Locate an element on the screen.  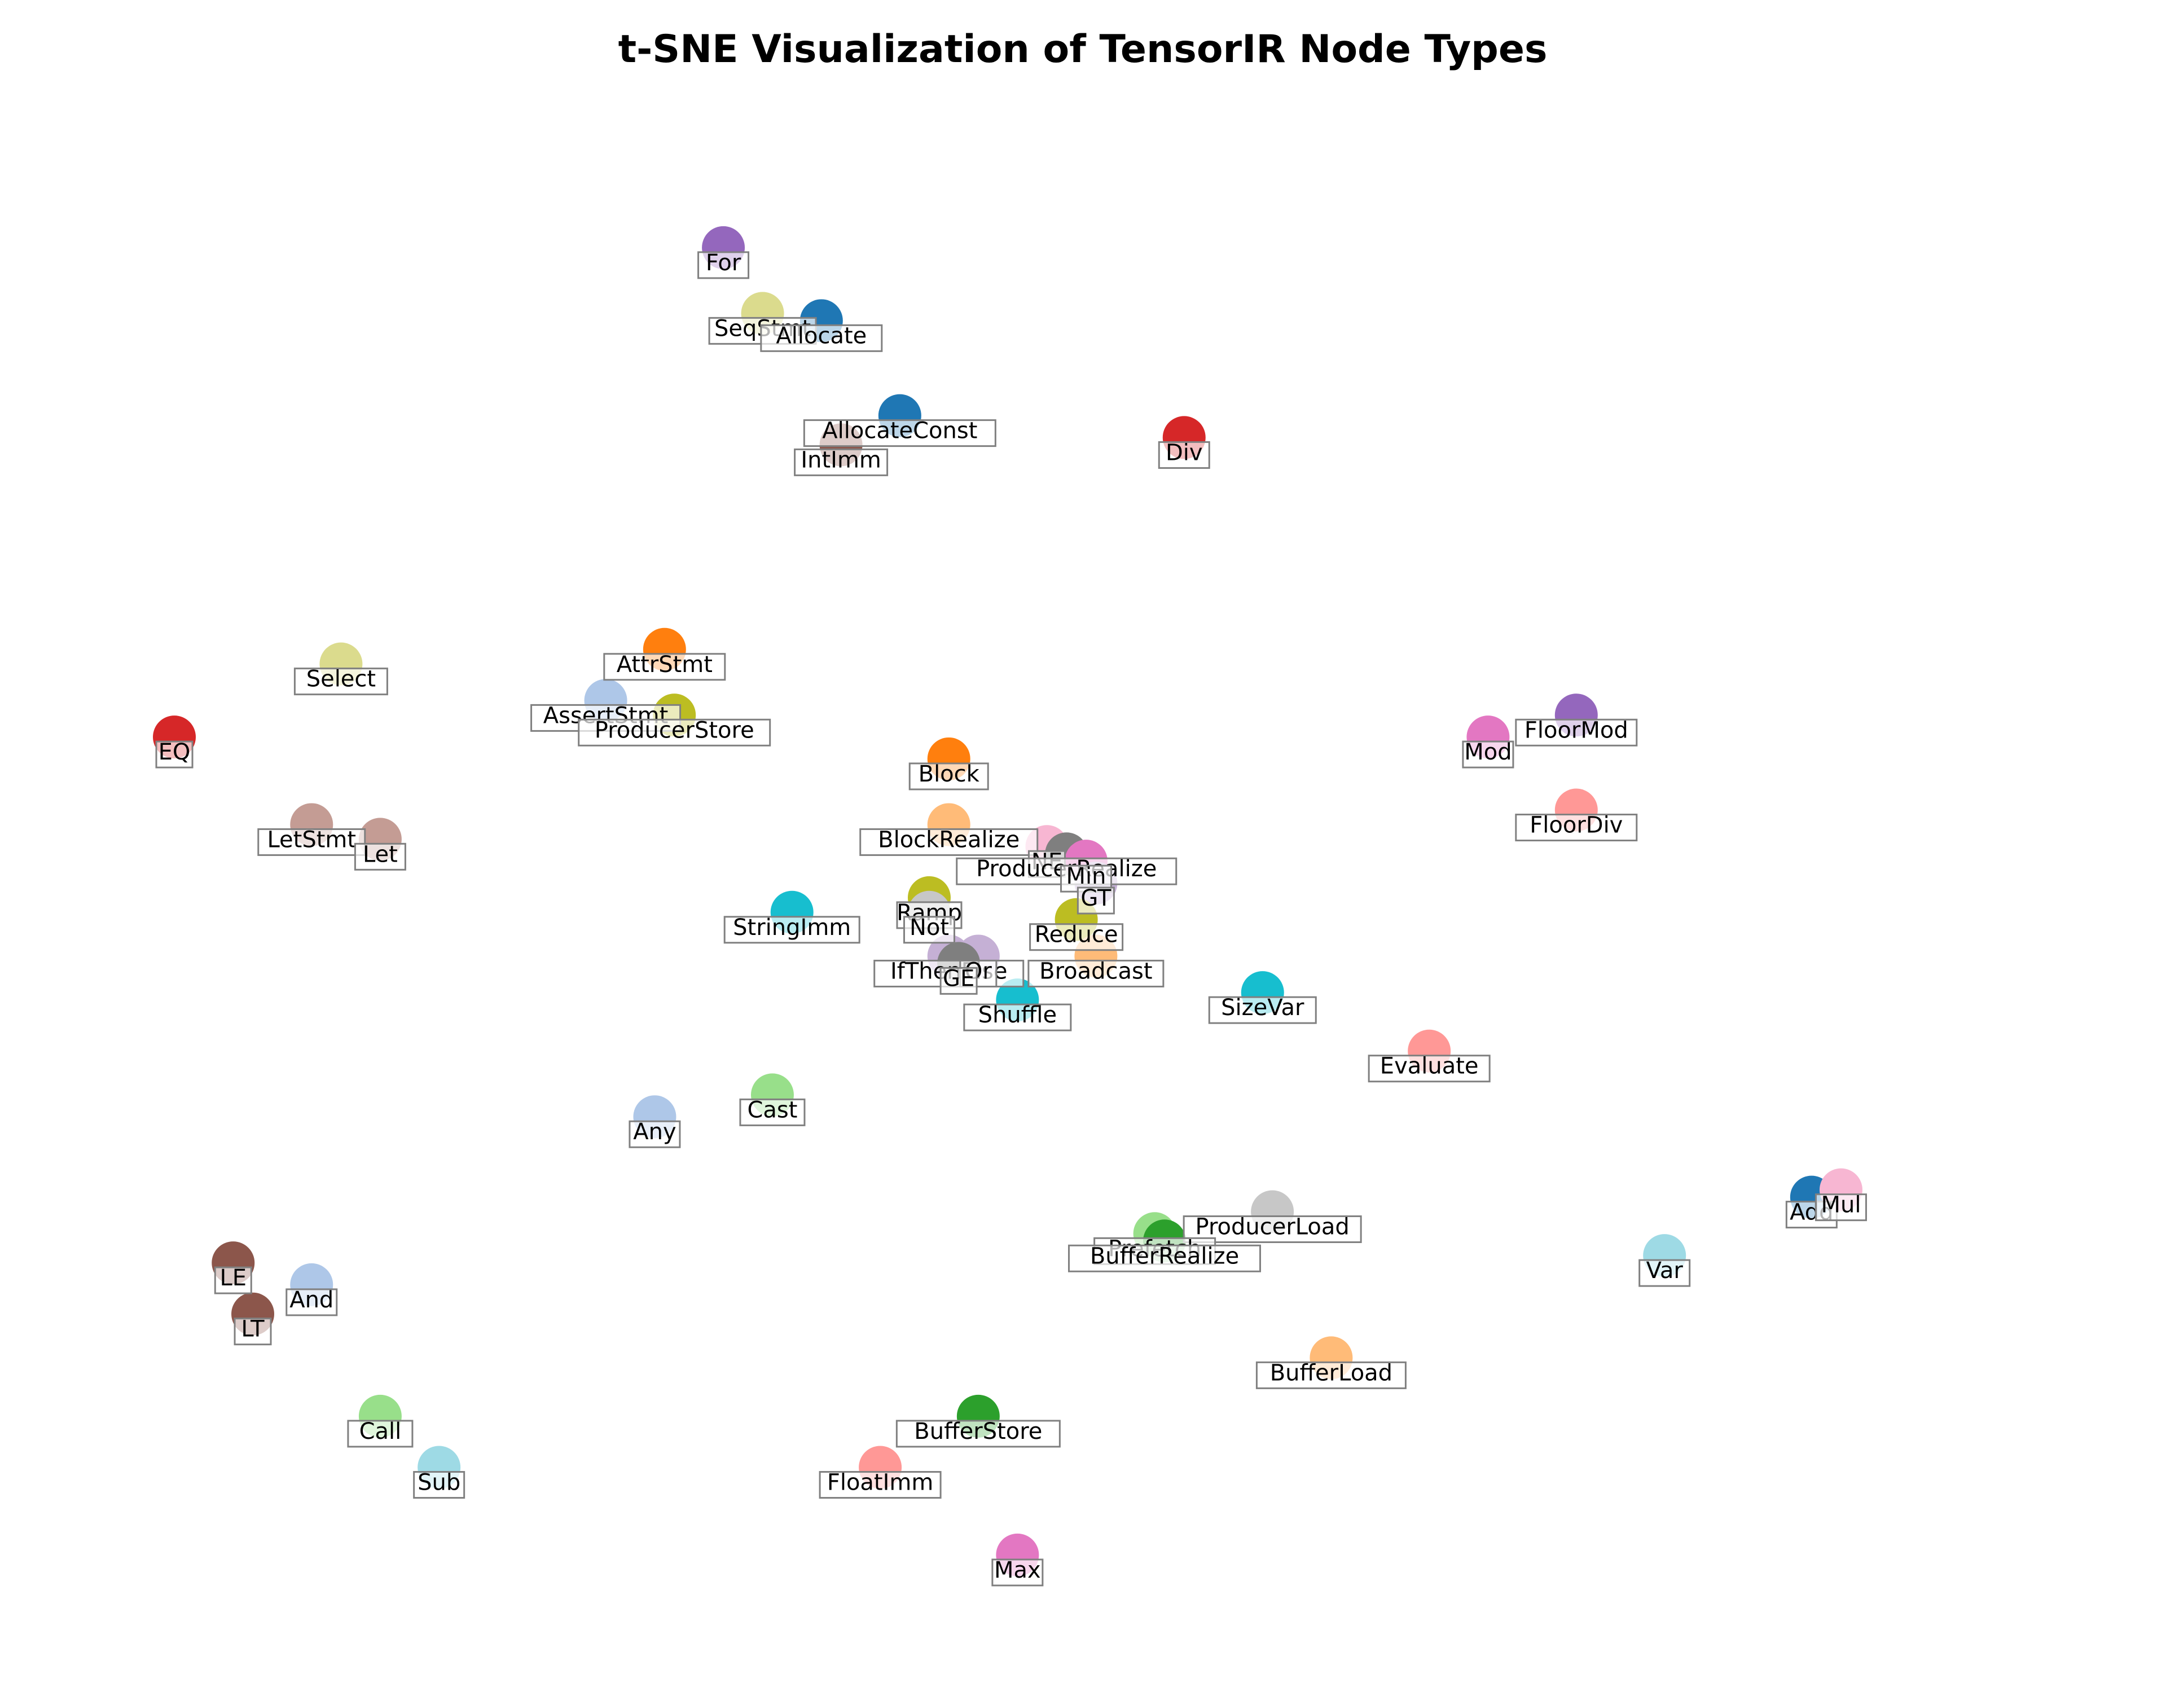
point-label-allocate: Allocate is located at coordinates (822, 337).